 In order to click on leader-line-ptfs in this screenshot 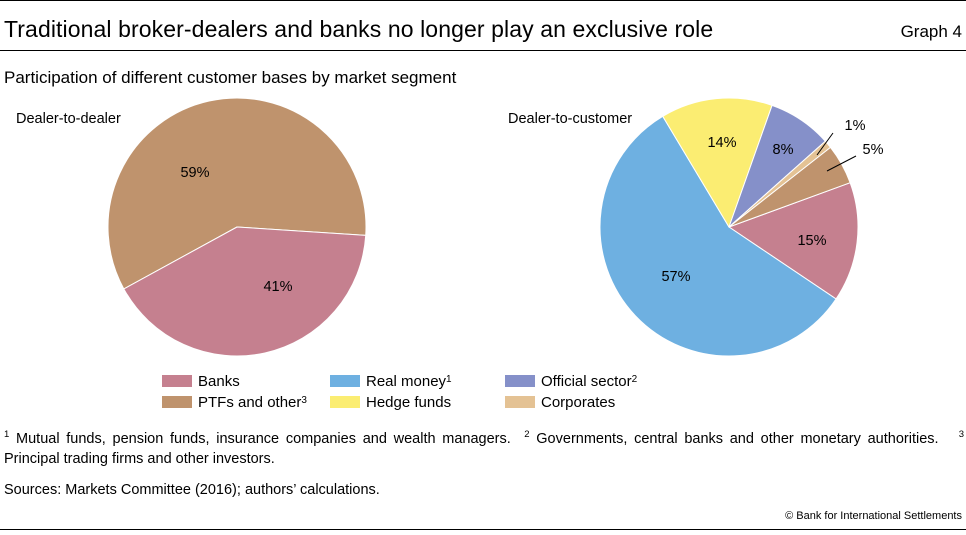, I will do `click(841, 163)`.